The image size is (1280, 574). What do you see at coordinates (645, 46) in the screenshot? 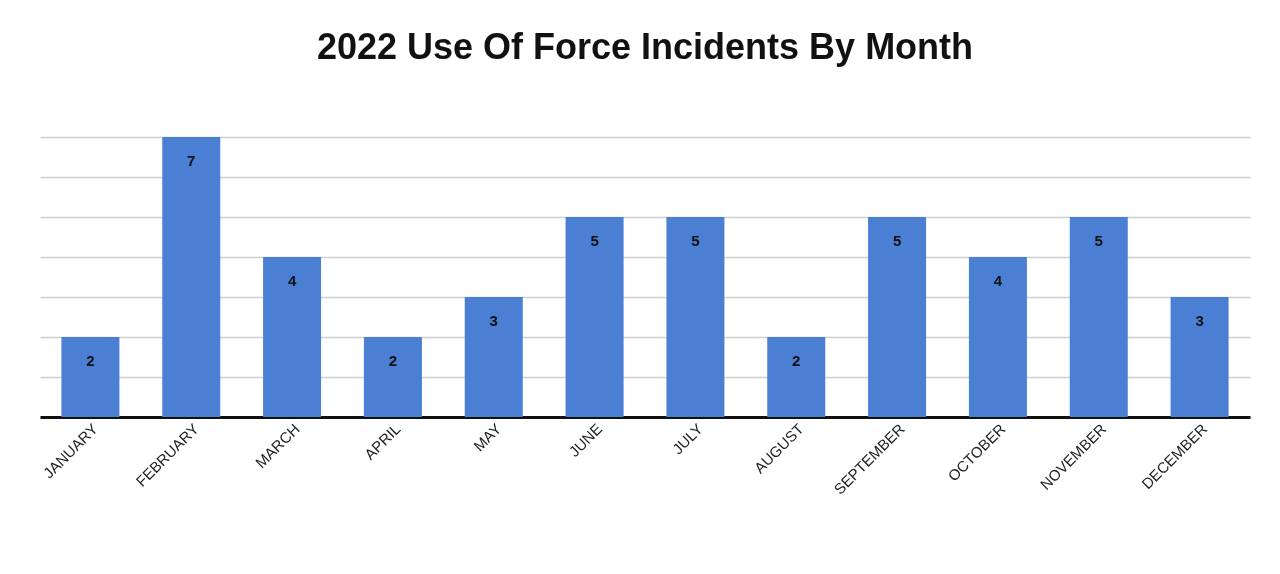
I see `chart-title: 2022 Use Of Force Incidents By Month` at bounding box center [645, 46].